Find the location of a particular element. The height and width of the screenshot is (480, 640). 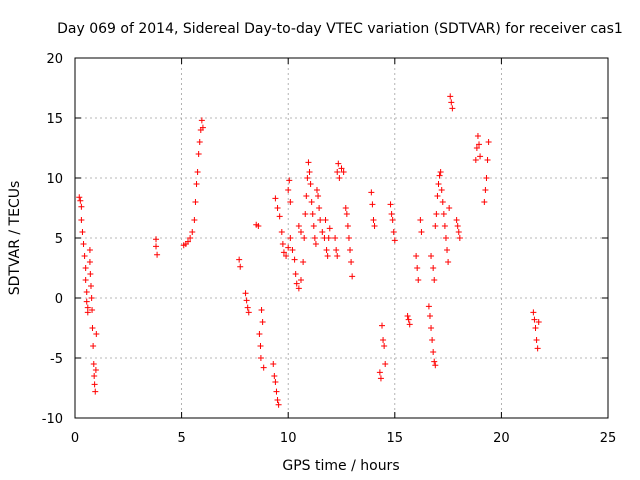

x-tick-label: 10 is located at coordinates (288, 438).